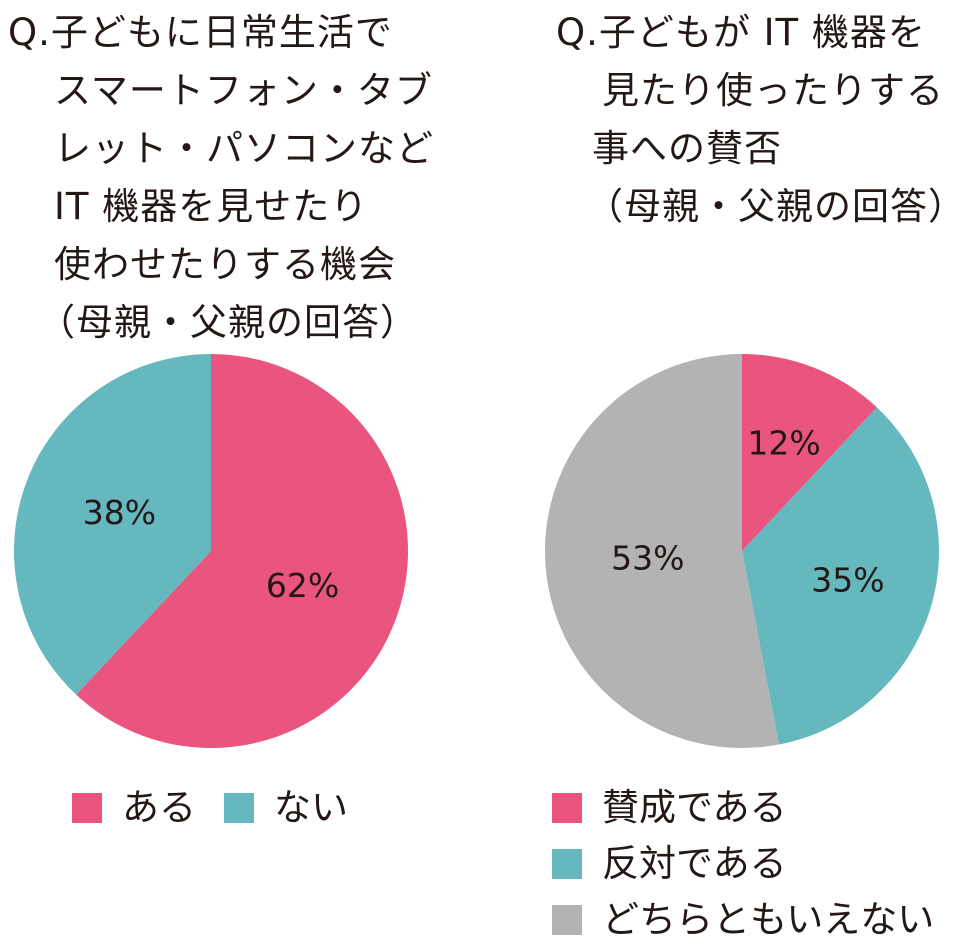 The height and width of the screenshot is (948, 953). Describe the element at coordinates (225, 264) in the screenshot. I see `chart1-title-line: 使わせたりする機会` at that location.